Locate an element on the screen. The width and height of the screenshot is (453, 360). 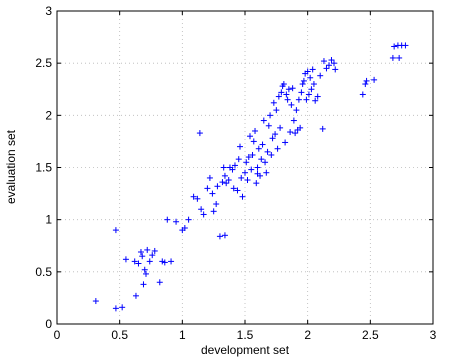
x-tick-label: 2 is located at coordinates (307, 335).